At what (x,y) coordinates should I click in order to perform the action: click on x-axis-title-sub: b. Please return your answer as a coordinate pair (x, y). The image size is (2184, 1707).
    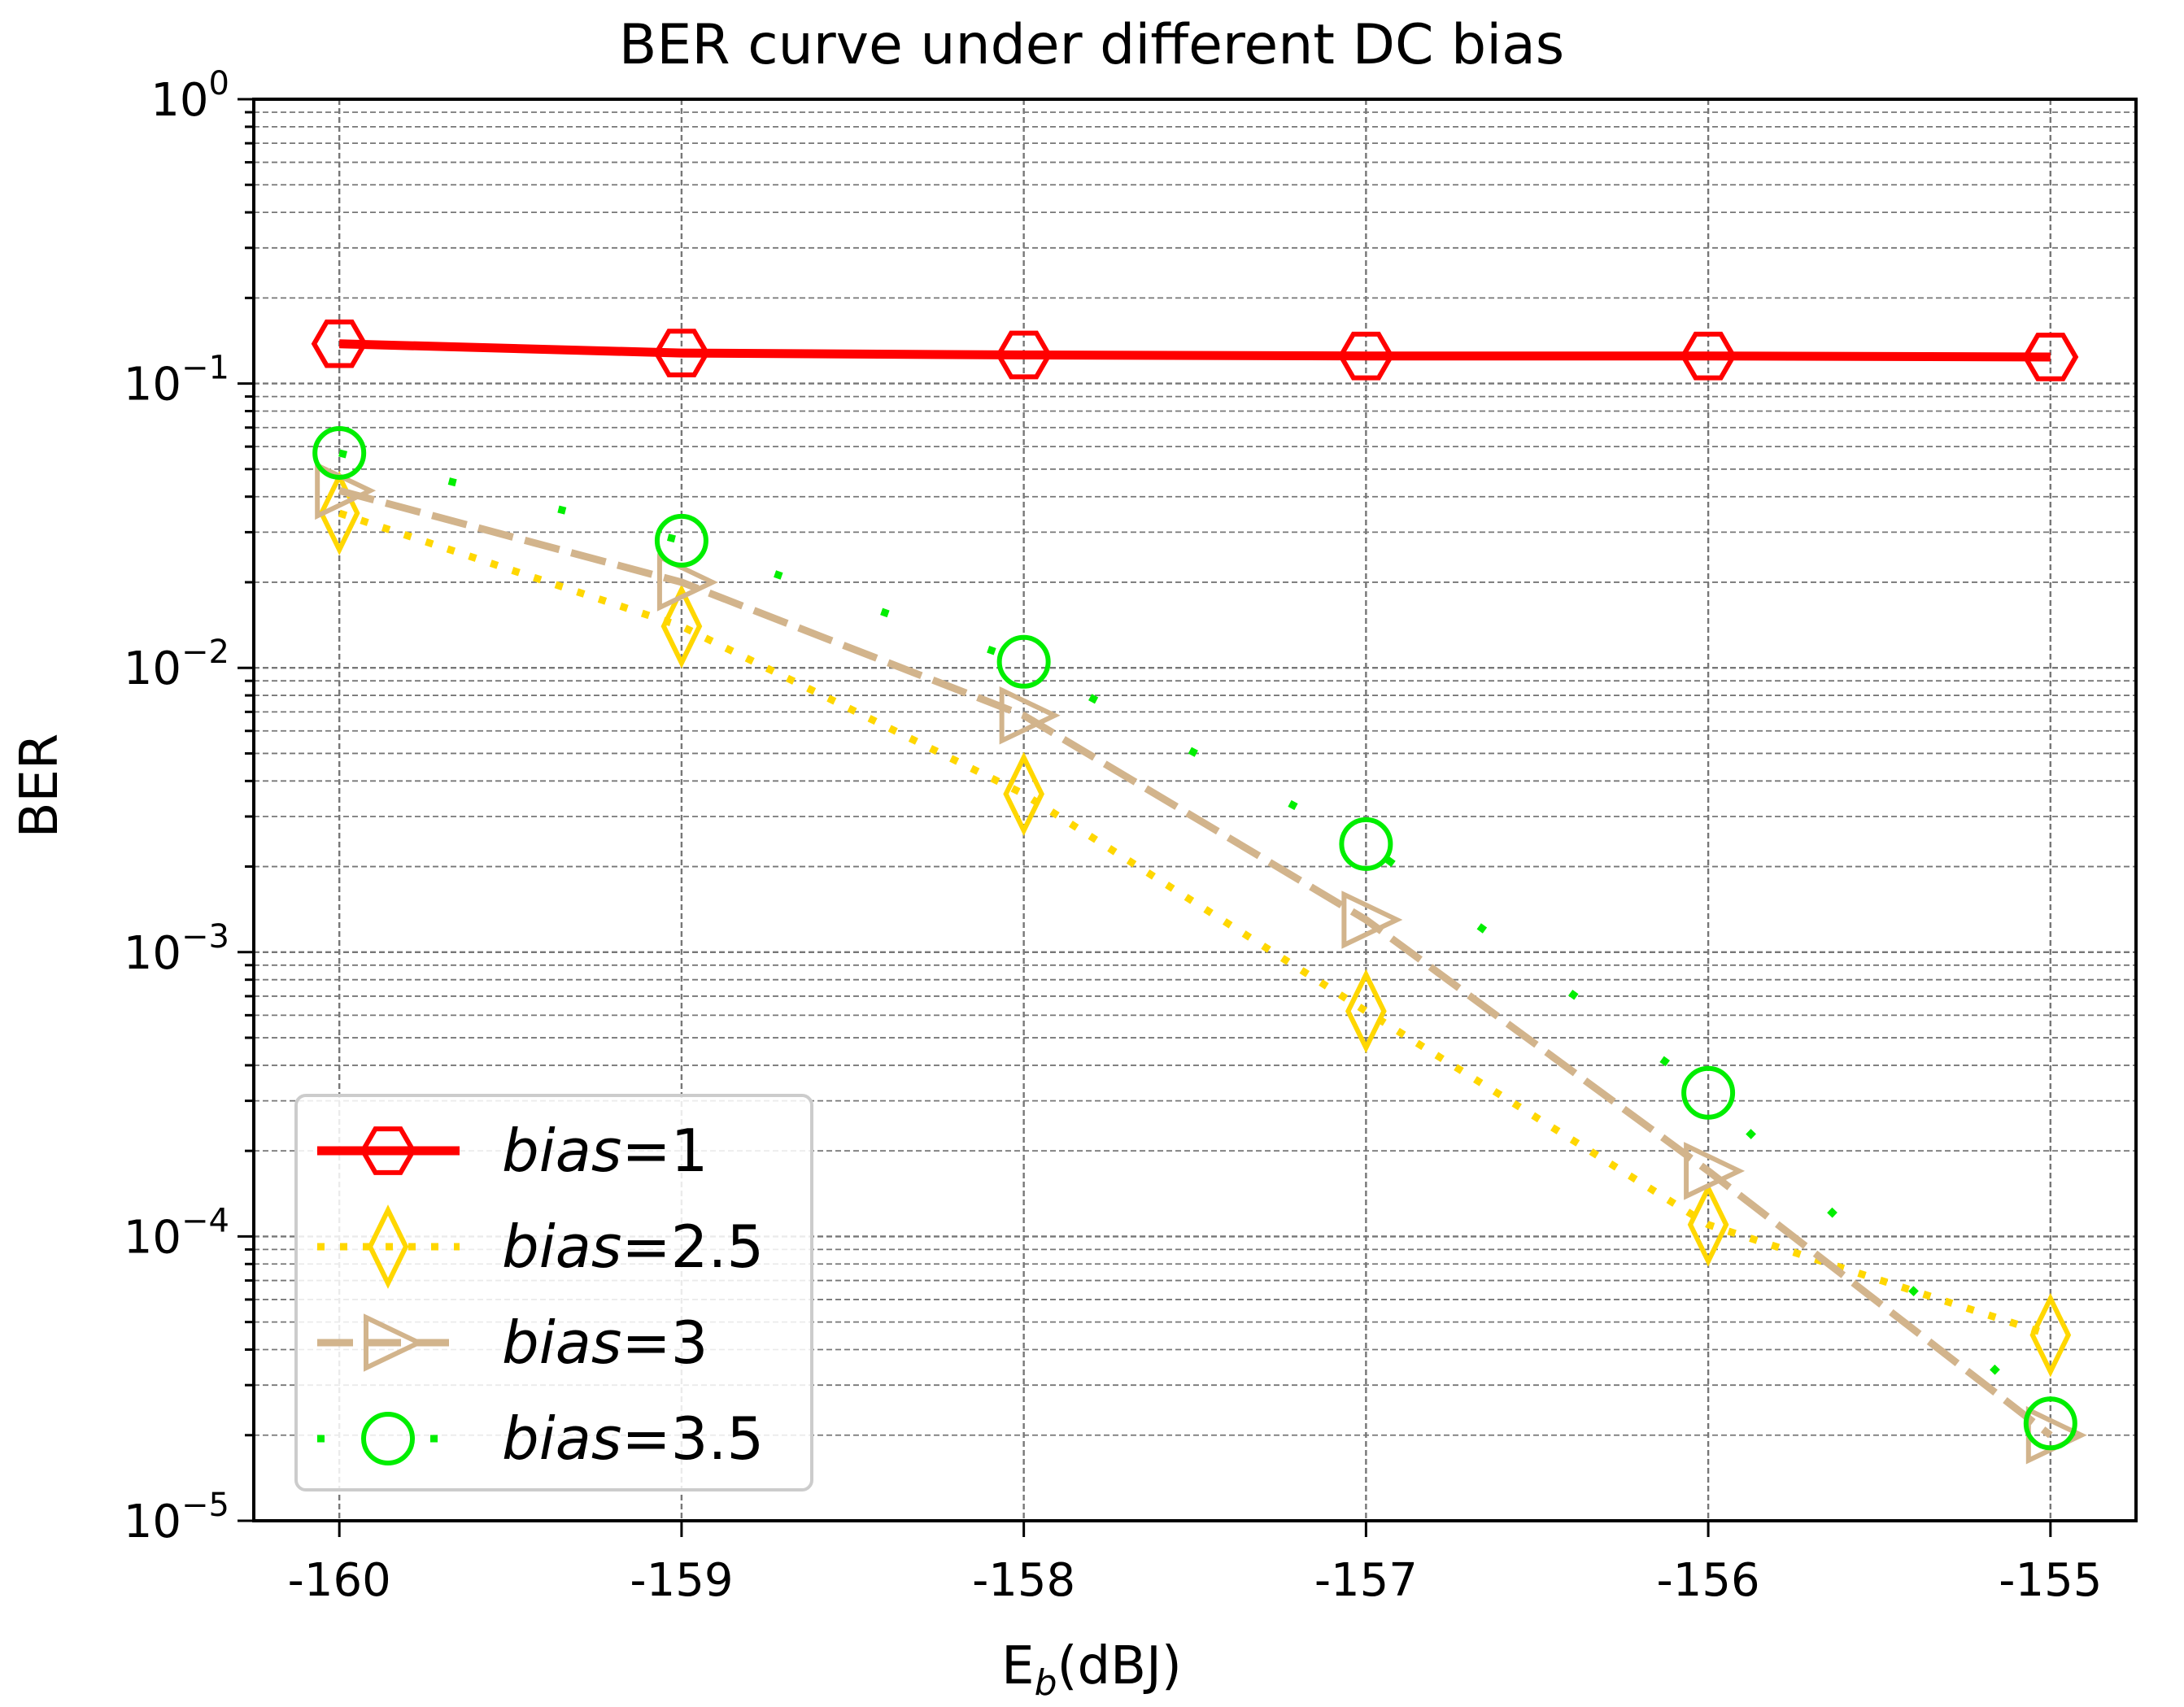
    Looking at the image, I should click on (1046, 1683).